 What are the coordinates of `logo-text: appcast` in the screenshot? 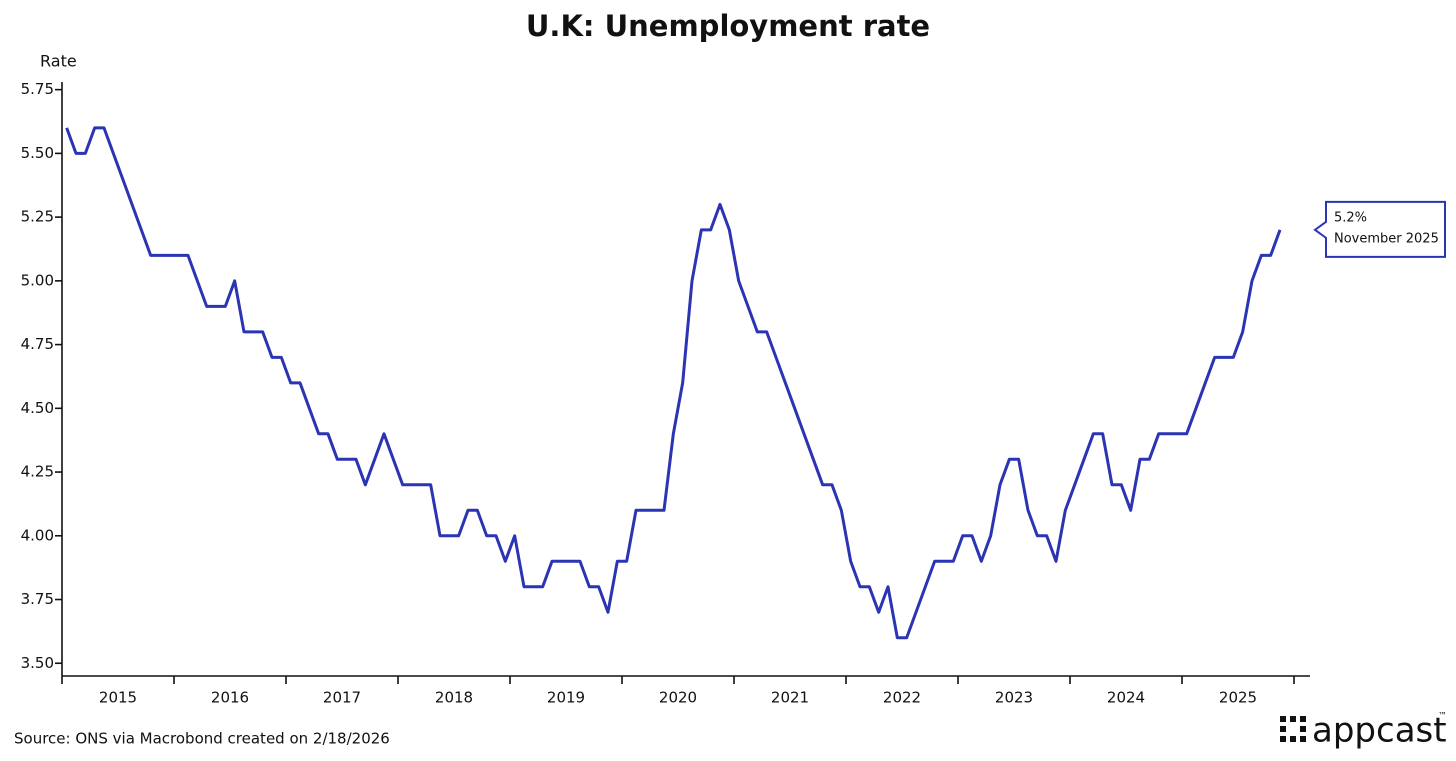 It's located at (1379, 731).